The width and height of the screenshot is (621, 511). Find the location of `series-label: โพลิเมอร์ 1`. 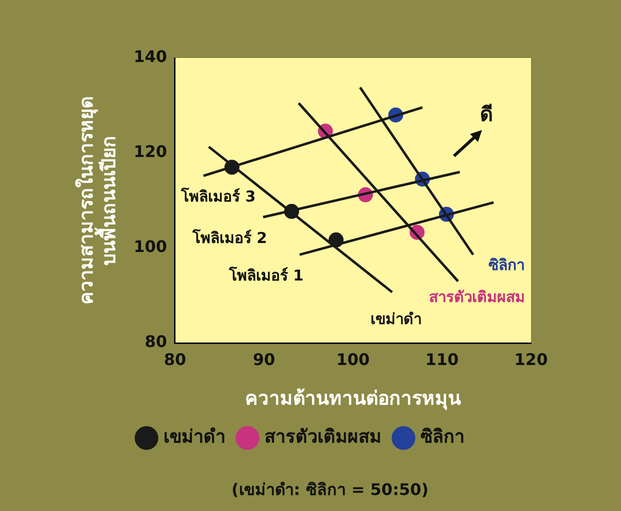

series-label: โพลิเมอร์ 1 is located at coordinates (266, 275).